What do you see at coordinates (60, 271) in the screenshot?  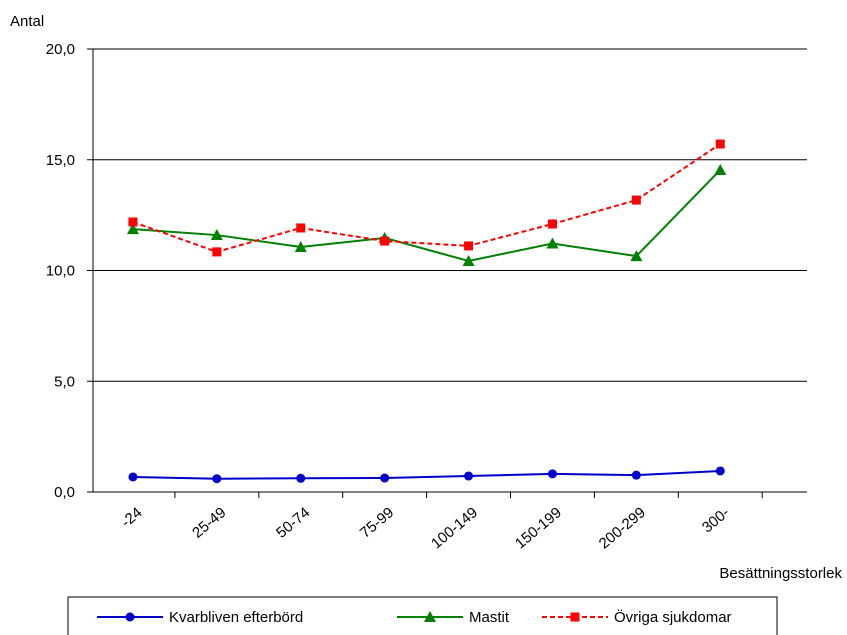 I see `y-tick-label: 10,0` at bounding box center [60, 271].